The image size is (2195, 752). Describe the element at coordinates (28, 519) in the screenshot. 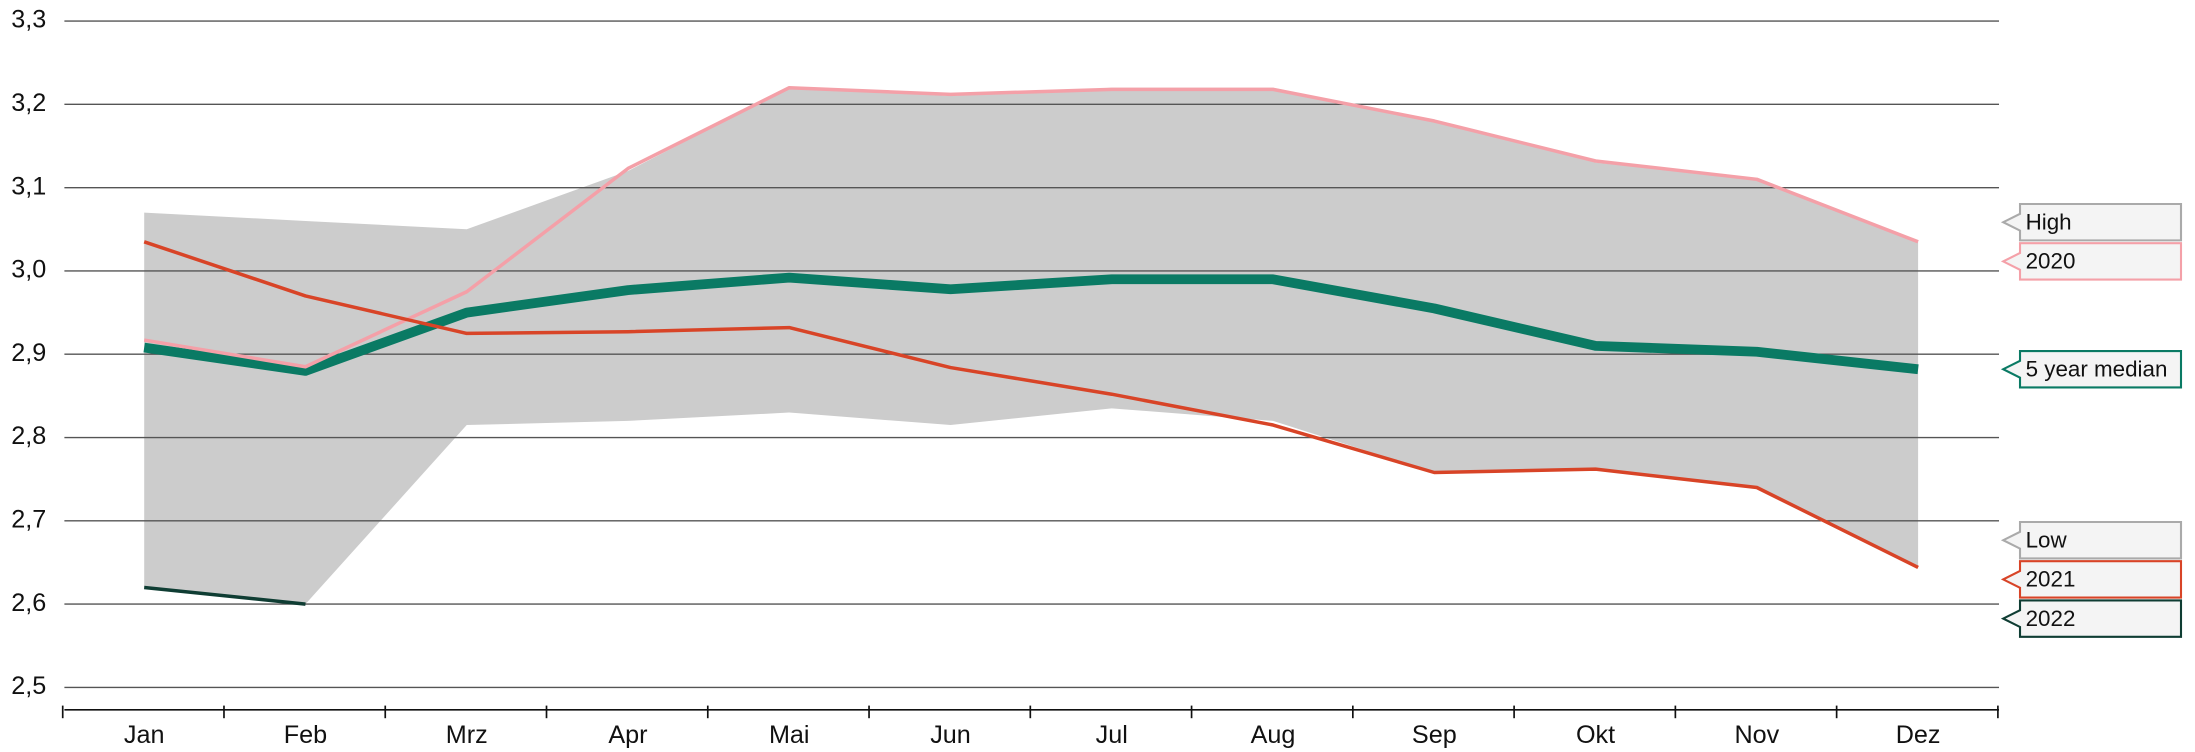

I see `y-tick-label: 2,7` at that location.